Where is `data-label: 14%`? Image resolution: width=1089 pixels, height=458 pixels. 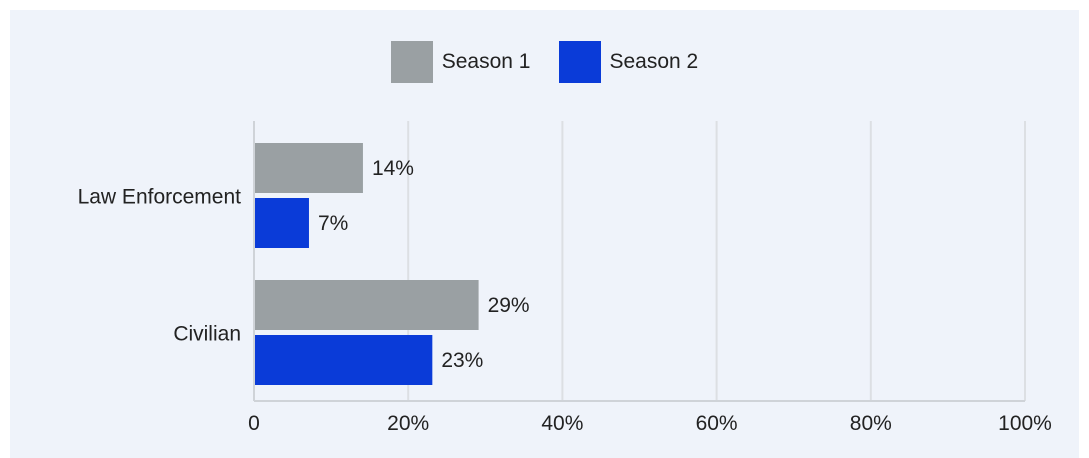 data-label: 14% is located at coordinates (393, 168).